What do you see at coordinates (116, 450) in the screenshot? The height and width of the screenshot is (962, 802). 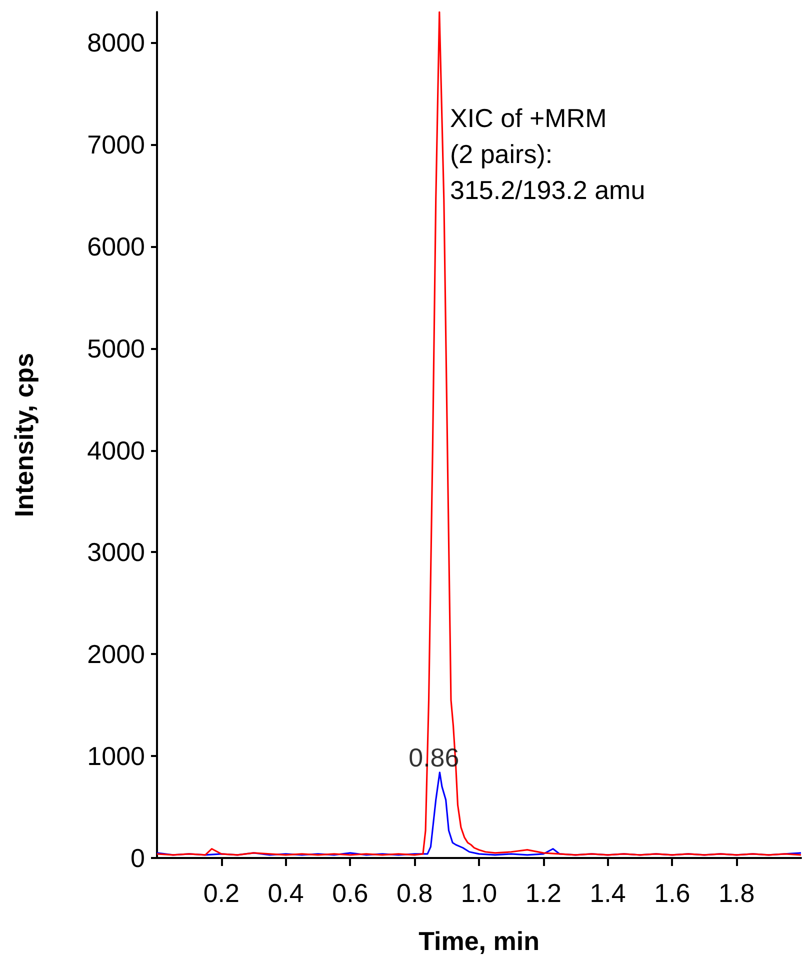 I see `y-tick-label: 4000` at bounding box center [116, 450].